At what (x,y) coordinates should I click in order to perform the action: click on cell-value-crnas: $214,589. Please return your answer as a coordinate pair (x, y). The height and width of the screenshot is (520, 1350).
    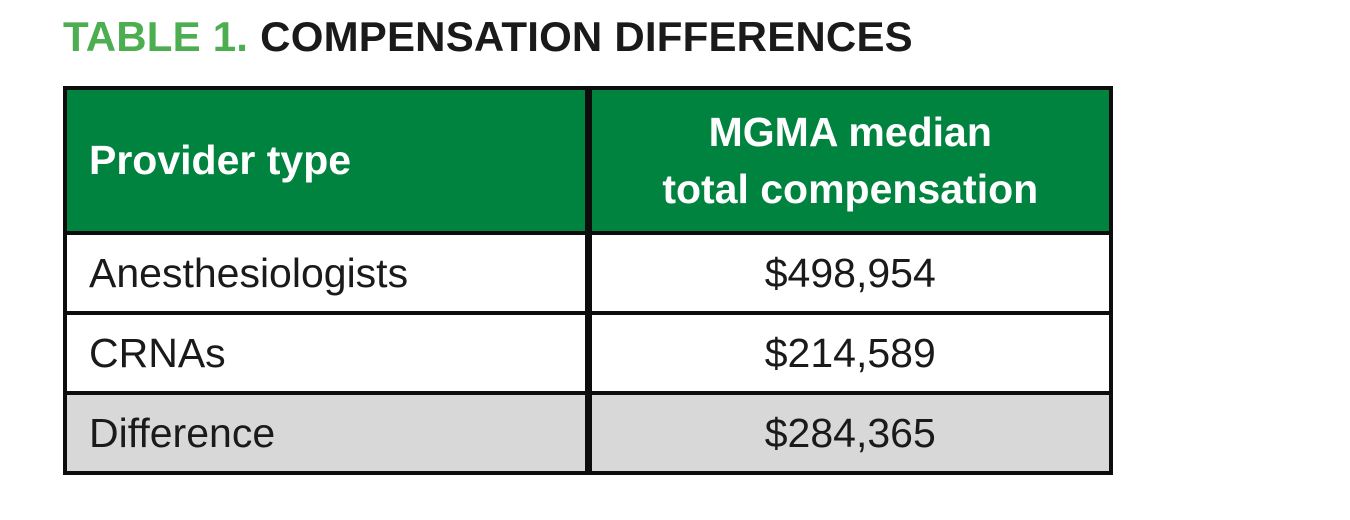
    Looking at the image, I should click on (848, 353).